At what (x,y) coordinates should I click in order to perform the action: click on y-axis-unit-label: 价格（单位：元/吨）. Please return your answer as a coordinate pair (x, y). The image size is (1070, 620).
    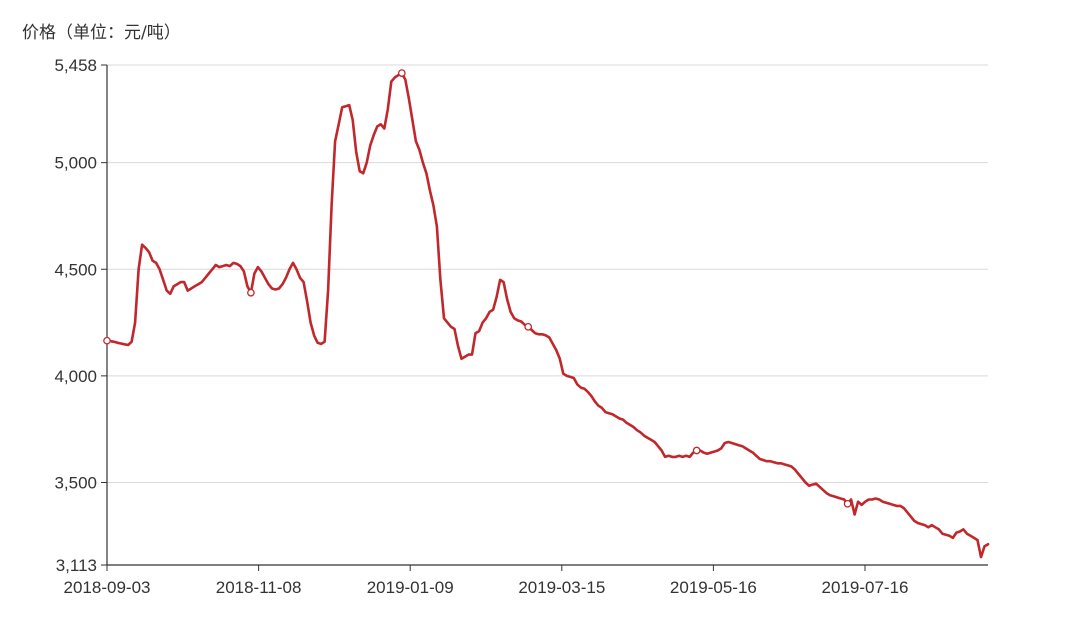
    Looking at the image, I should click on (101, 33).